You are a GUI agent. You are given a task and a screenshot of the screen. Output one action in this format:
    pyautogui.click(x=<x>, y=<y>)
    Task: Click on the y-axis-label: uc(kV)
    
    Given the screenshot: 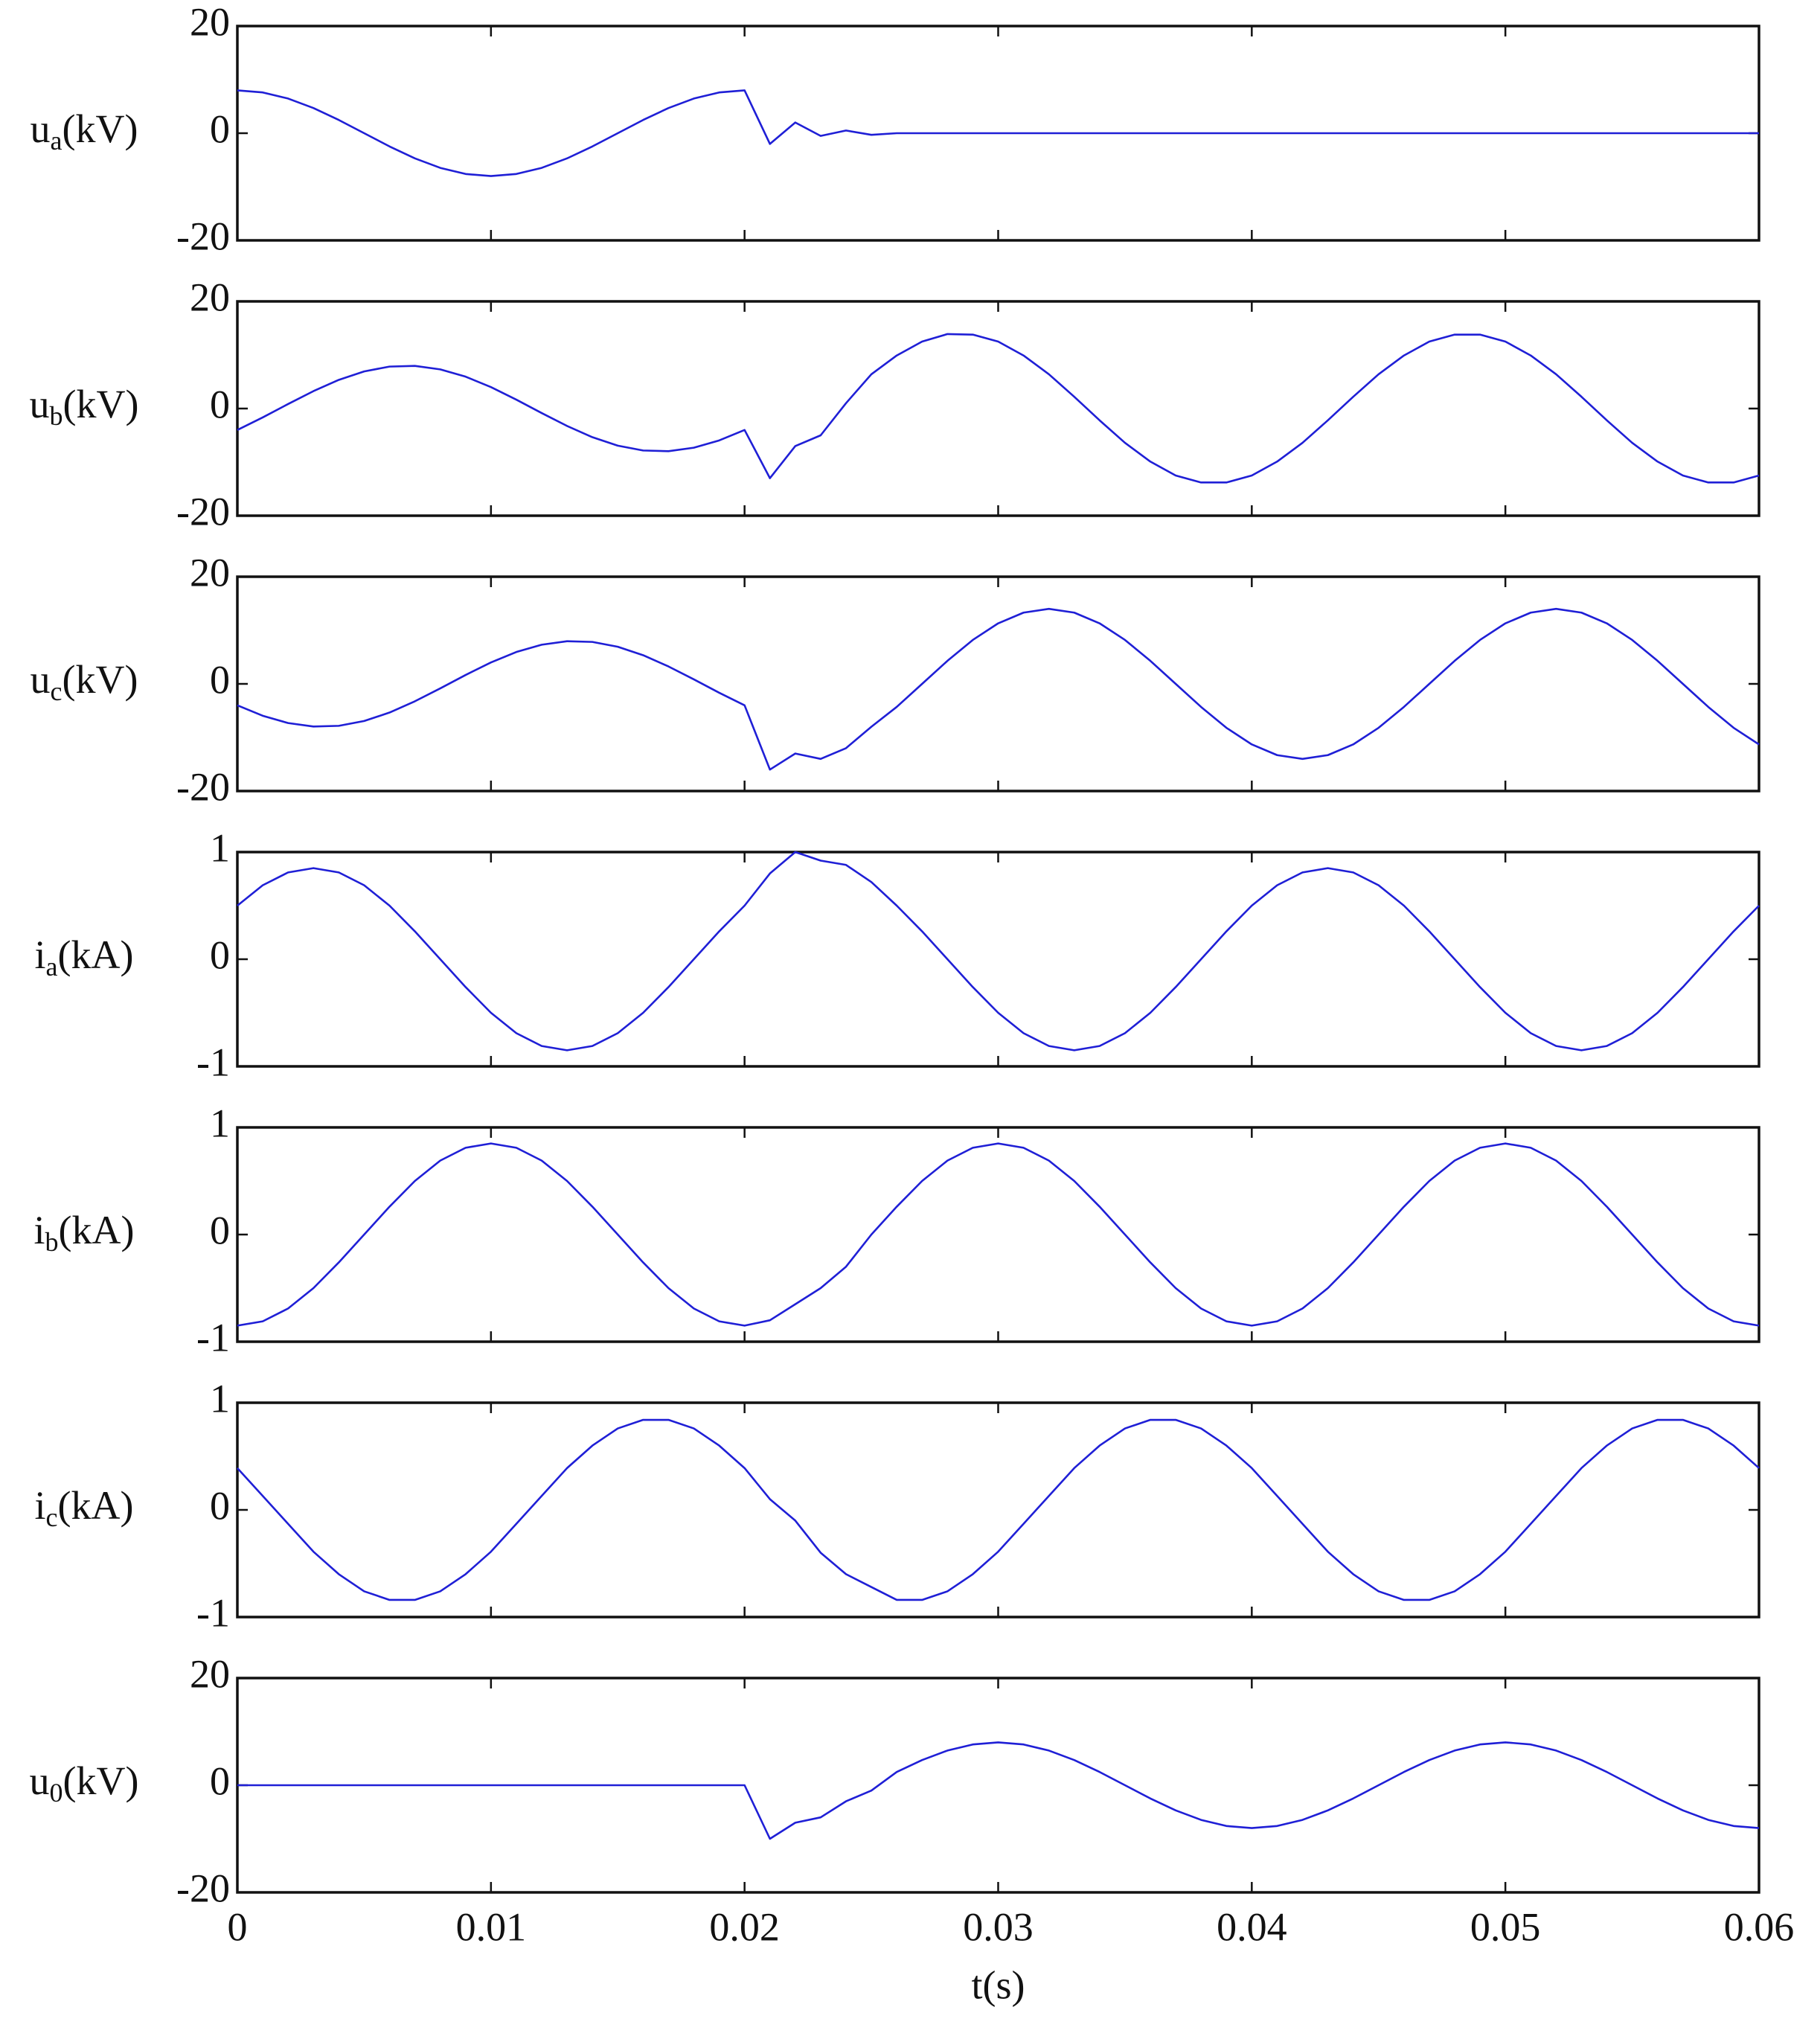 What is the action you would take?
    pyautogui.click(x=84, y=681)
    